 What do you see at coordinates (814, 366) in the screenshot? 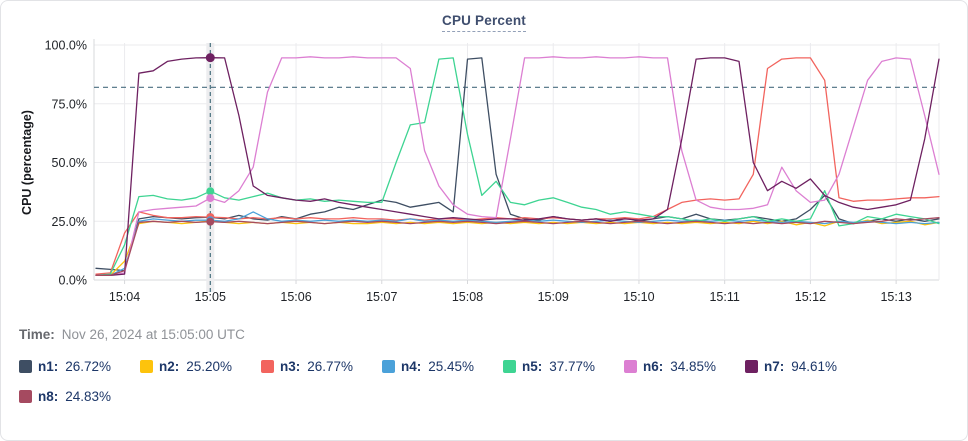
I see `legend-series-value: 94.61%` at bounding box center [814, 366].